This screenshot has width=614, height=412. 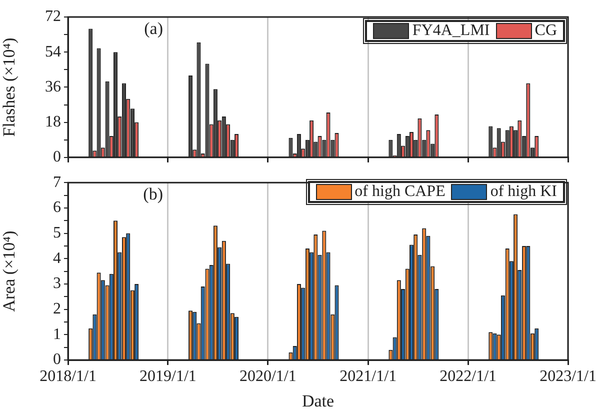 What do you see at coordinates (57, 309) in the screenshot?
I see `y-tick-label: 2` at bounding box center [57, 309].